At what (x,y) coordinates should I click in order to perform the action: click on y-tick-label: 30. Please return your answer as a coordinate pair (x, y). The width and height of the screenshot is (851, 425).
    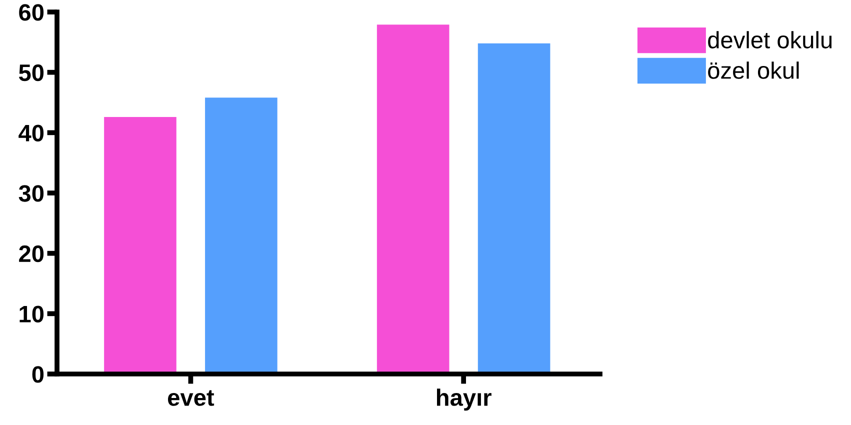
    Looking at the image, I should click on (31, 193).